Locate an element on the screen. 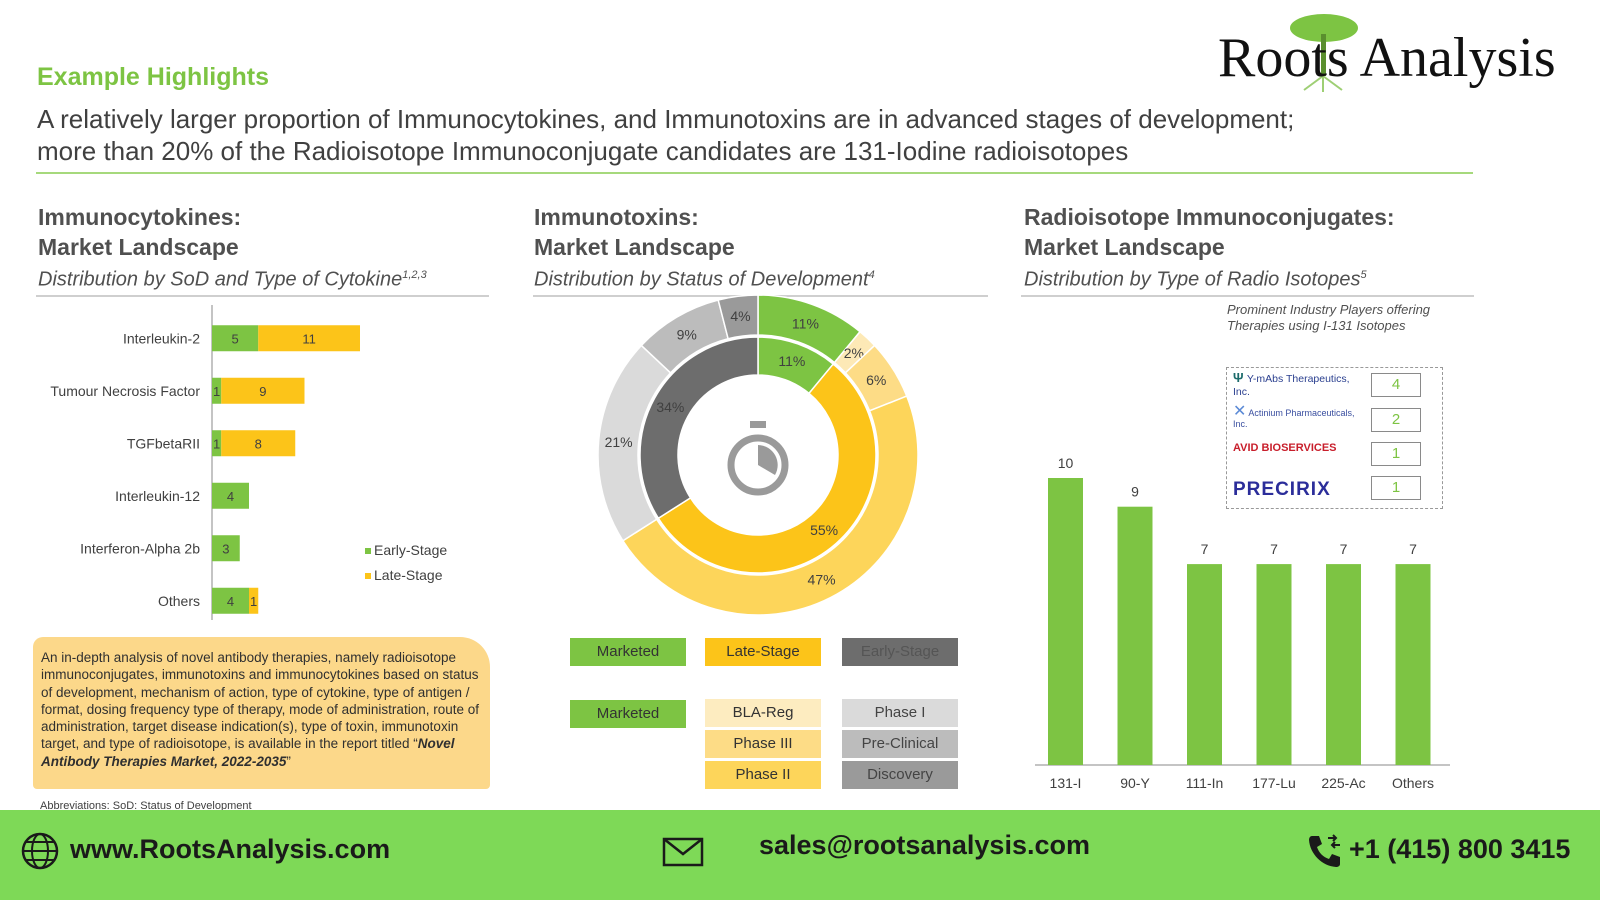 The image size is (1600, 900). globe-icon is located at coordinates (40, 851).